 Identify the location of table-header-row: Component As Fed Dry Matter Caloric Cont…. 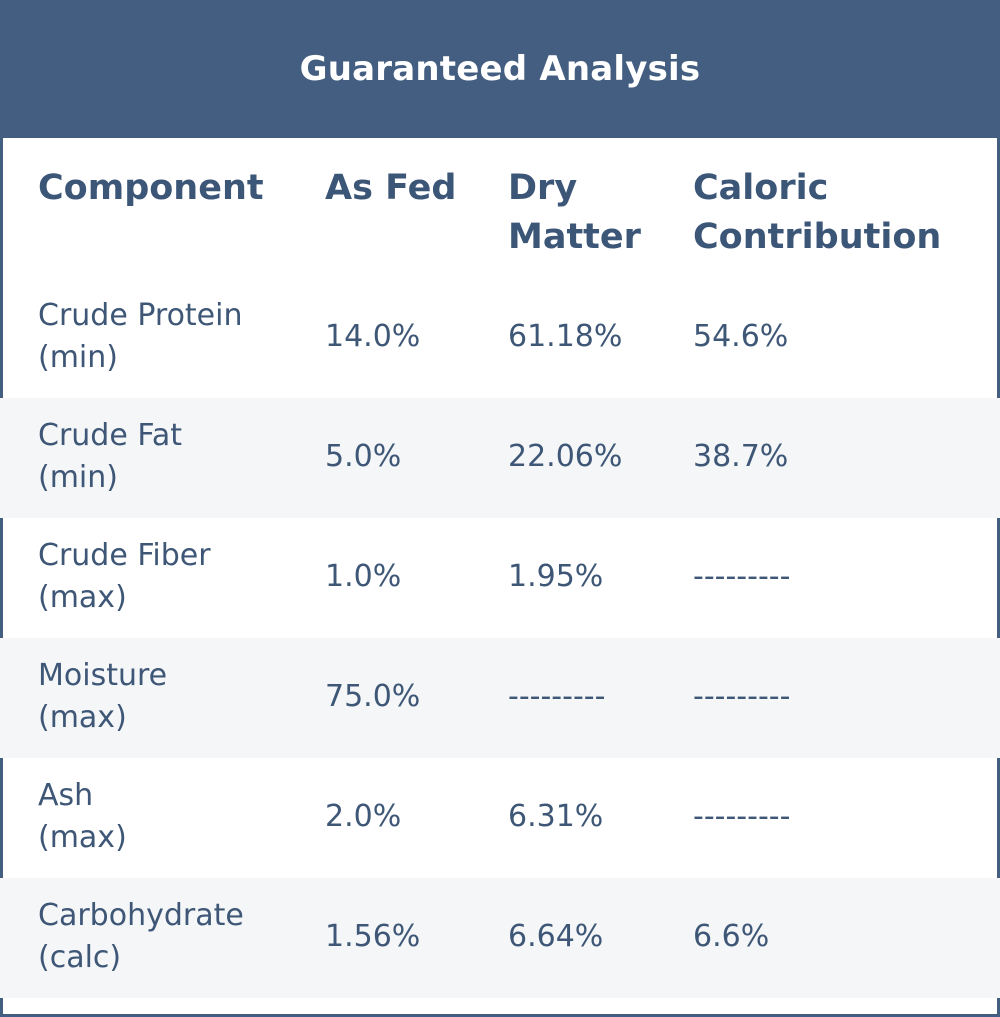
(500, 208).